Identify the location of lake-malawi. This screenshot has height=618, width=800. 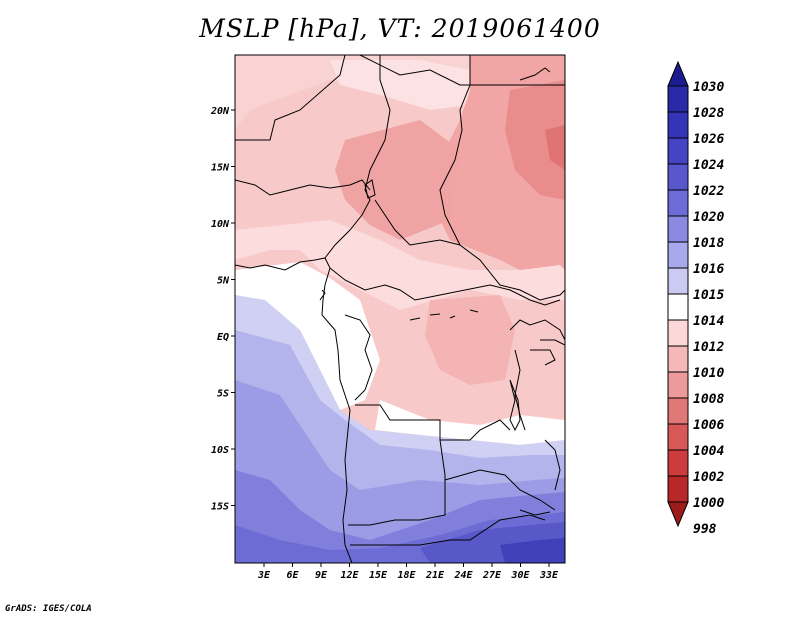
(552, 465).